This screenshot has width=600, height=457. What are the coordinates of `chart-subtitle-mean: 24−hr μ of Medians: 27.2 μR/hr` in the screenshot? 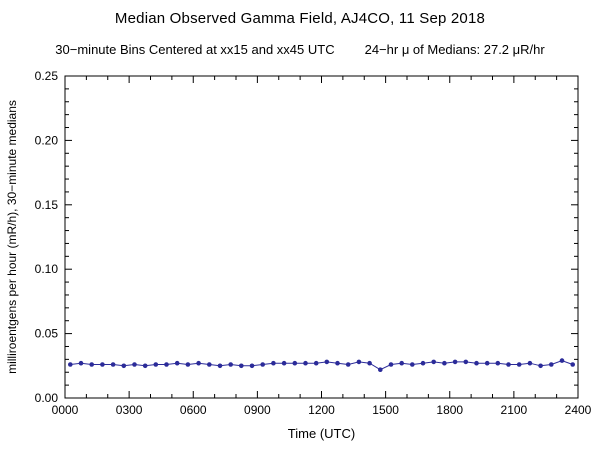 It's located at (454, 49).